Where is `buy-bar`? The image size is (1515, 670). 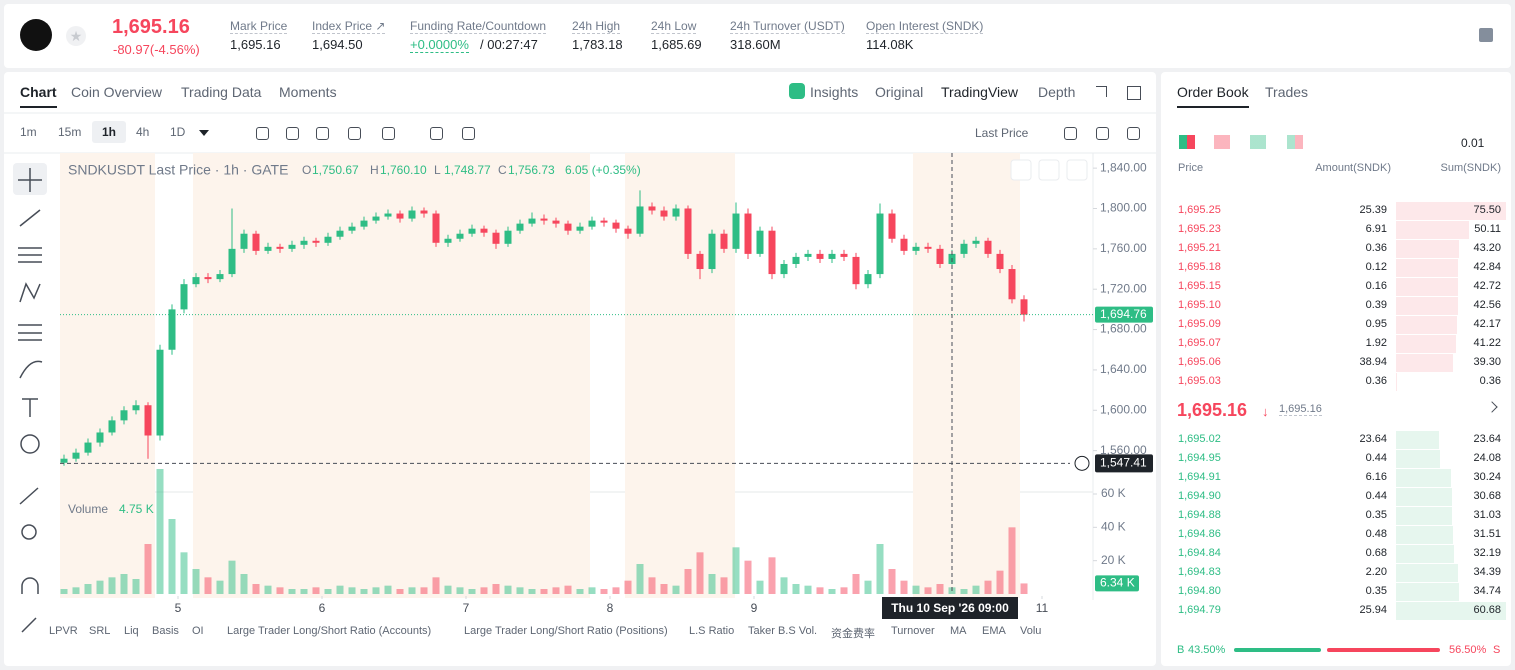 buy-bar is located at coordinates (1277, 650).